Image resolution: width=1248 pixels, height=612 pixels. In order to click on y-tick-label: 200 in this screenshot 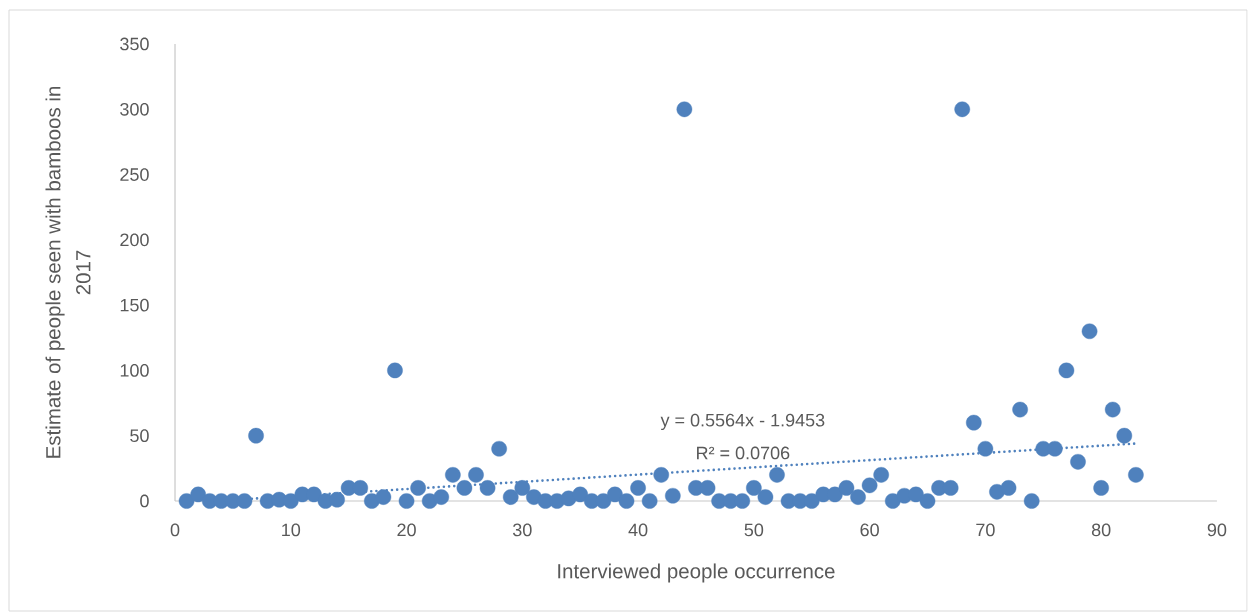, I will do `click(134, 240)`.